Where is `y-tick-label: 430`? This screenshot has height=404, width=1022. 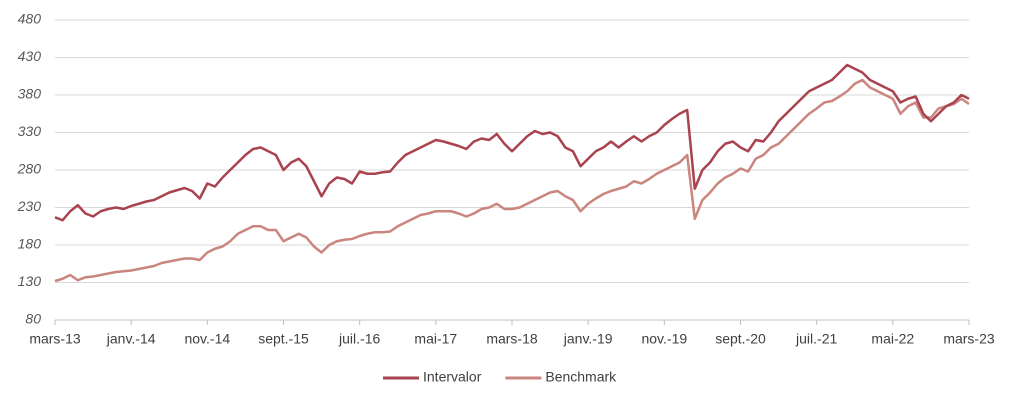 y-tick-label: 430 is located at coordinates (30, 56).